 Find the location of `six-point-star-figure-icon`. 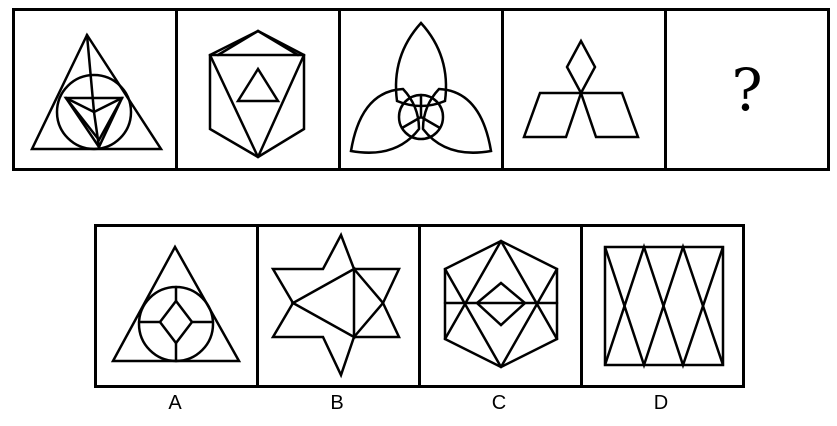

six-point-star-figure-icon is located at coordinates (335, 305).